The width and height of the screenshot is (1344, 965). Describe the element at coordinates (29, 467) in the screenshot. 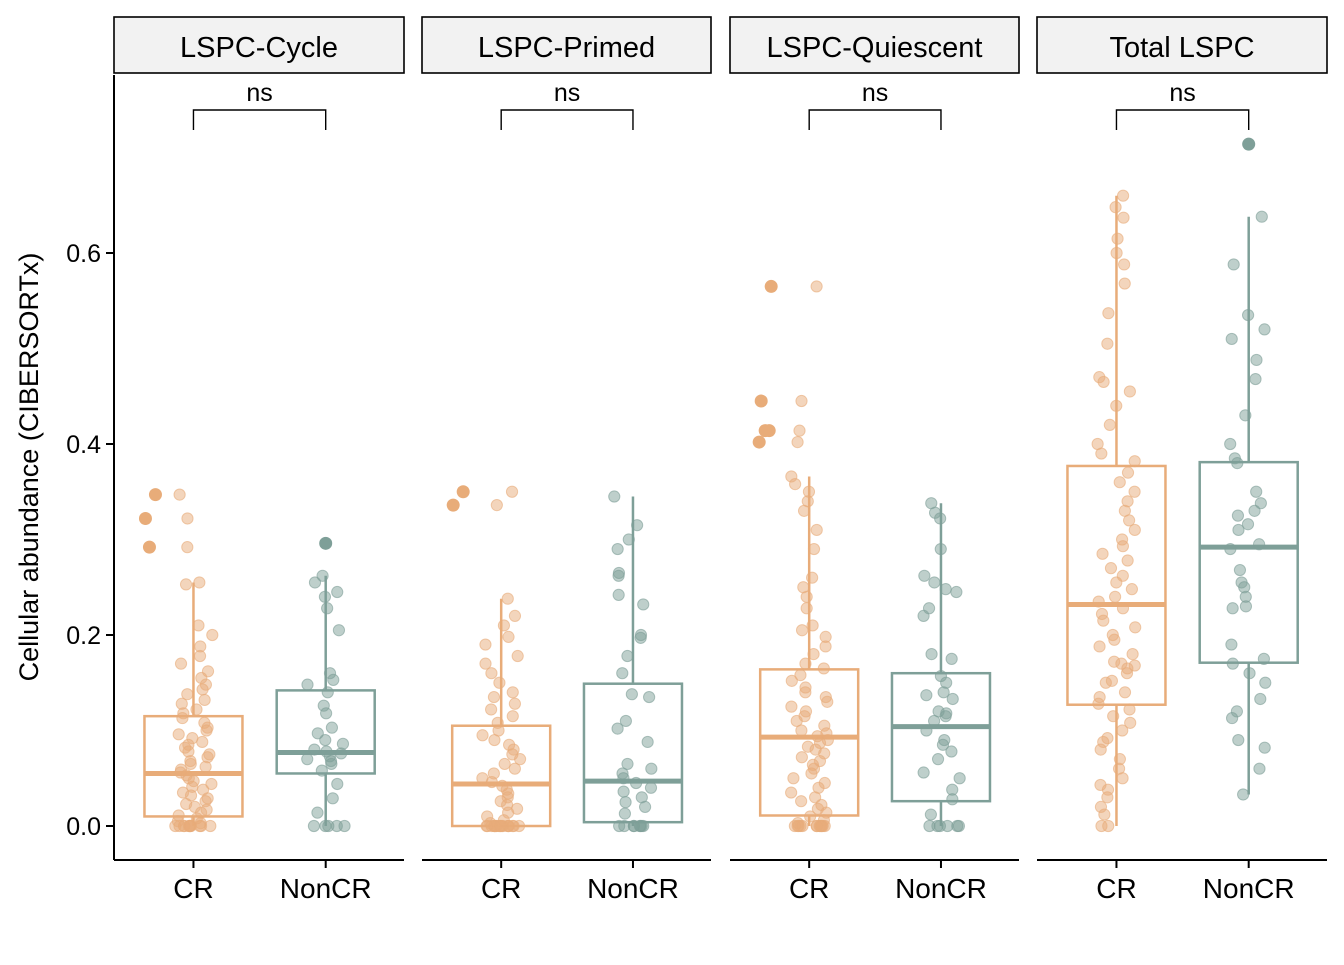

I see `y-axis-label: Cellular abundance (CIBERSORTx)` at that location.